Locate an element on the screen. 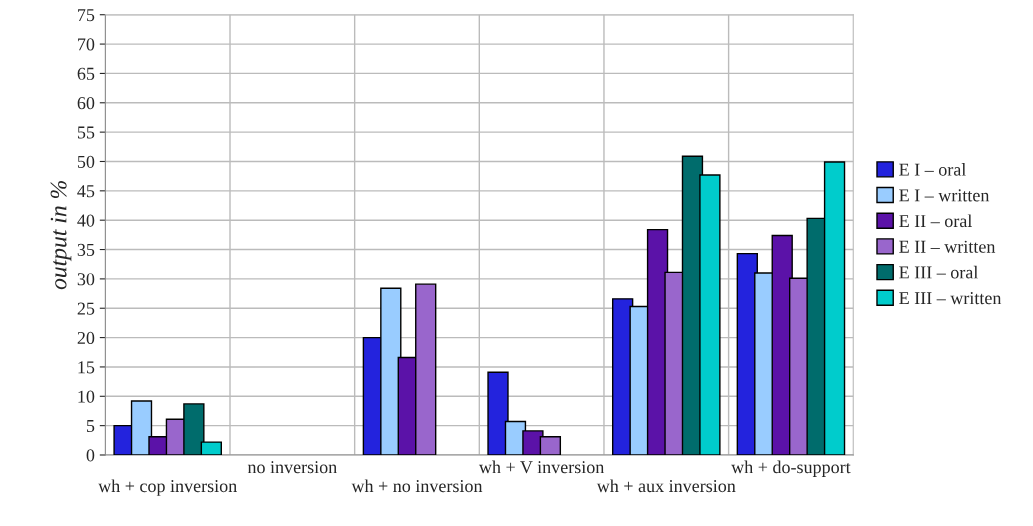 The width and height of the screenshot is (1033, 526). x-tick-label: no inversion is located at coordinates (292, 467).